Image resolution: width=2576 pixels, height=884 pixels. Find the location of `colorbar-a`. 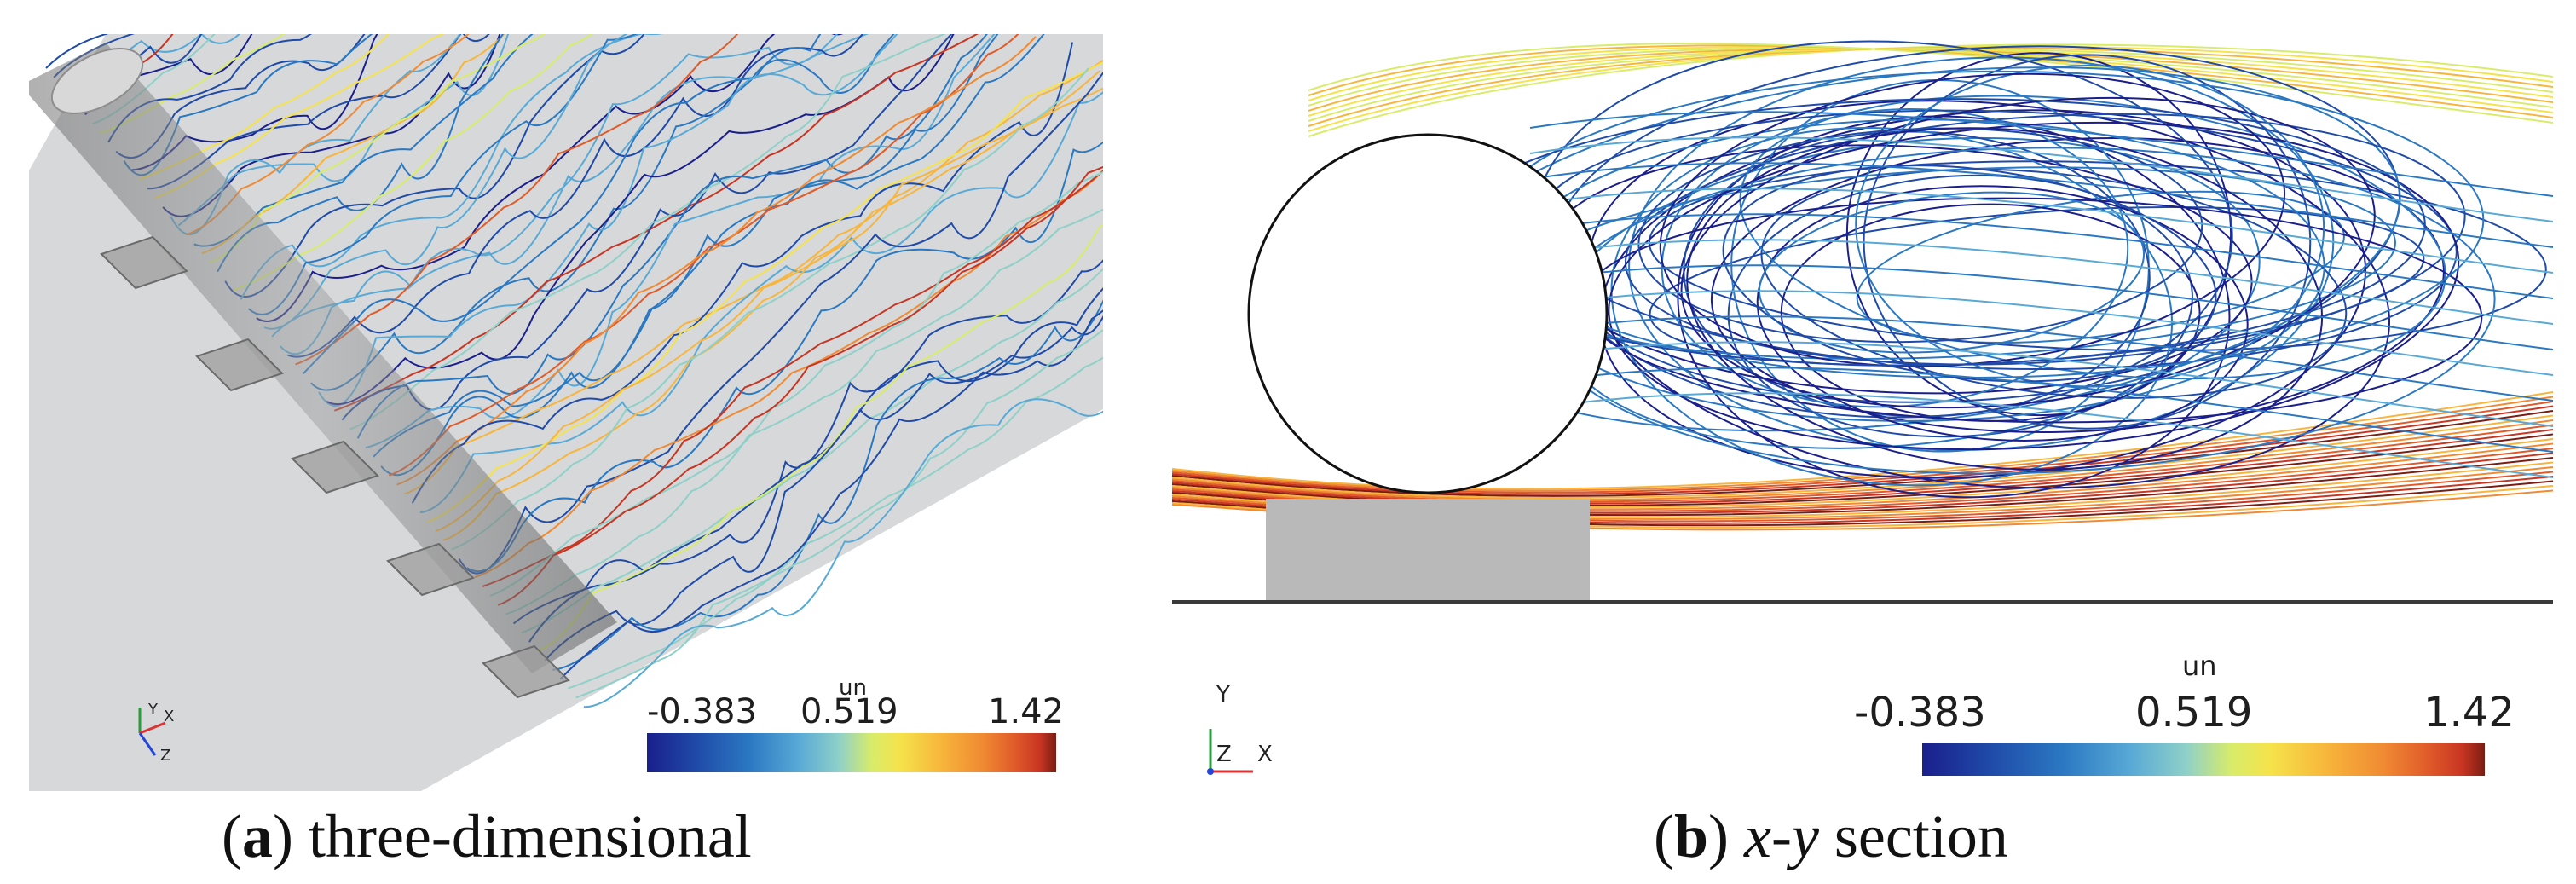

colorbar-a is located at coordinates (851, 752).